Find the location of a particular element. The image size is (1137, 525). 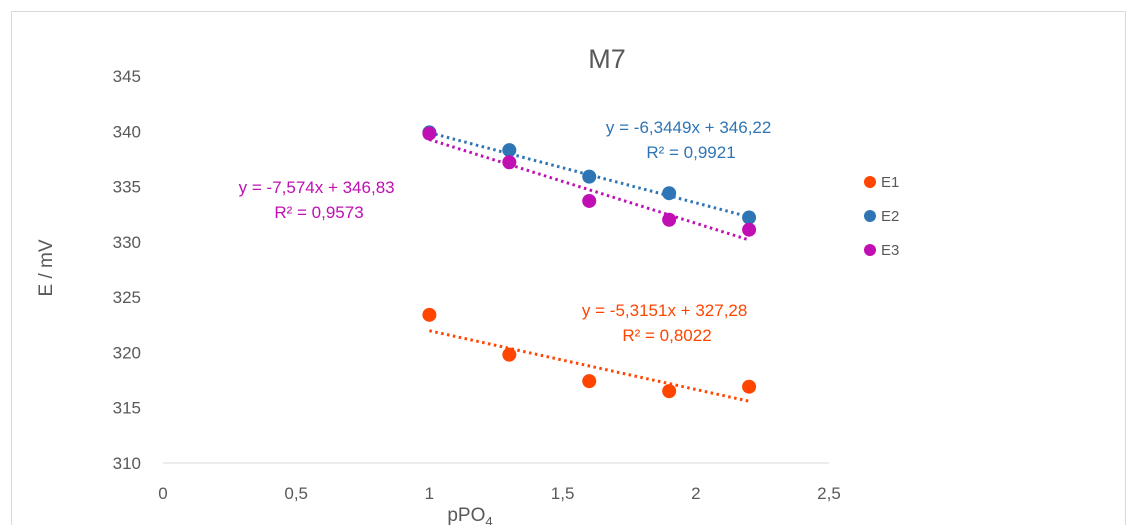

x-axis-title: pPO4 is located at coordinates (469, 515).